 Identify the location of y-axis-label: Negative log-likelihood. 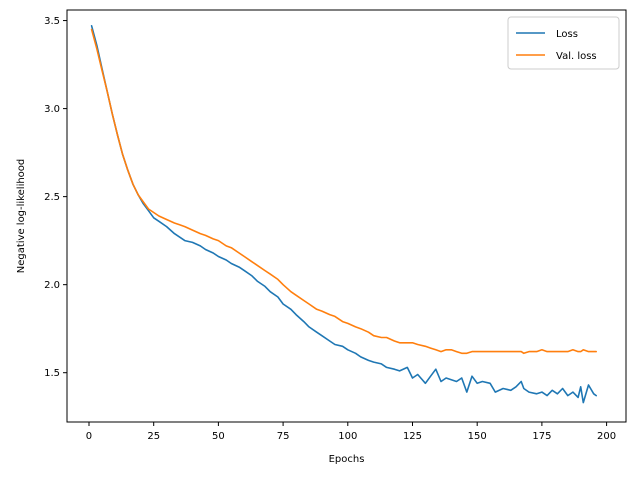
(21, 216).